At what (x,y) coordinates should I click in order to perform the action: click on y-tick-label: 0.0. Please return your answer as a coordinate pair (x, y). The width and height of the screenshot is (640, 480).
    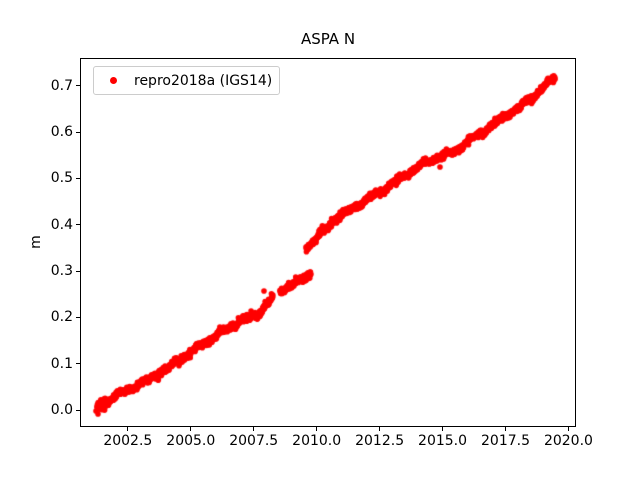
    Looking at the image, I should click on (61, 410).